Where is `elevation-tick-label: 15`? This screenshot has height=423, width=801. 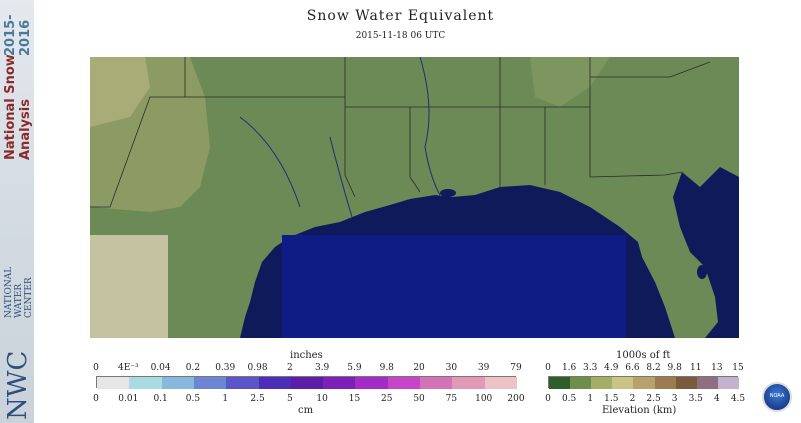 elevation-tick-label: 15 is located at coordinates (738, 368).